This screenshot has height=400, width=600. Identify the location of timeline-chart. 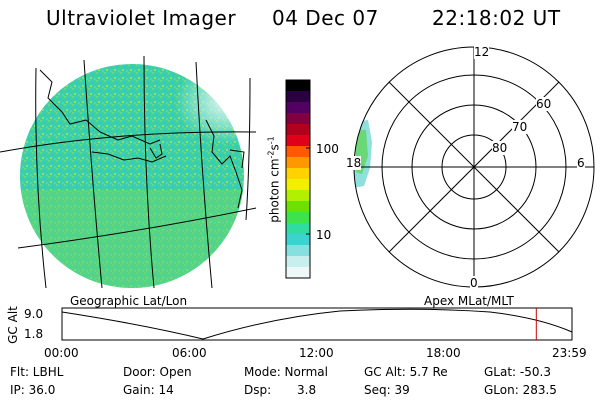
(317, 324).